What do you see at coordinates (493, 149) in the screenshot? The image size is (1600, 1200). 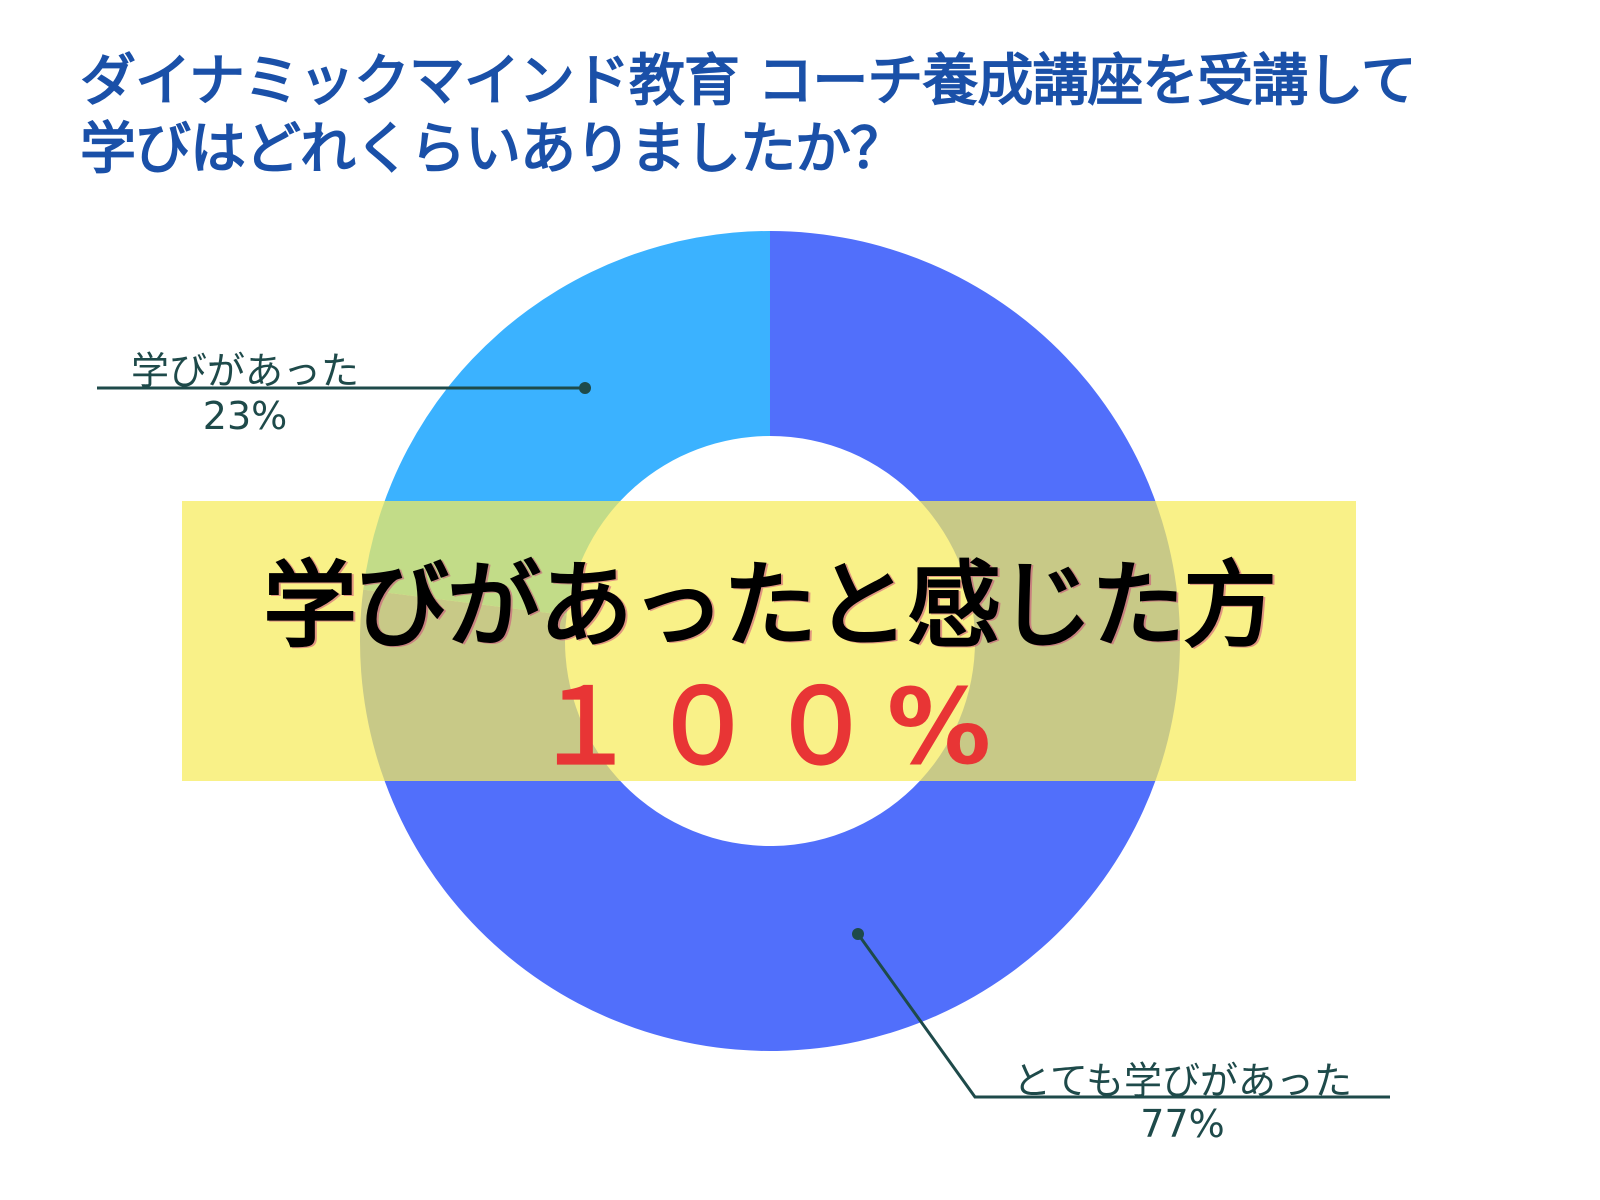 I see `chart-title-line-2: 学びはどれくらいありましたか？` at bounding box center [493, 149].